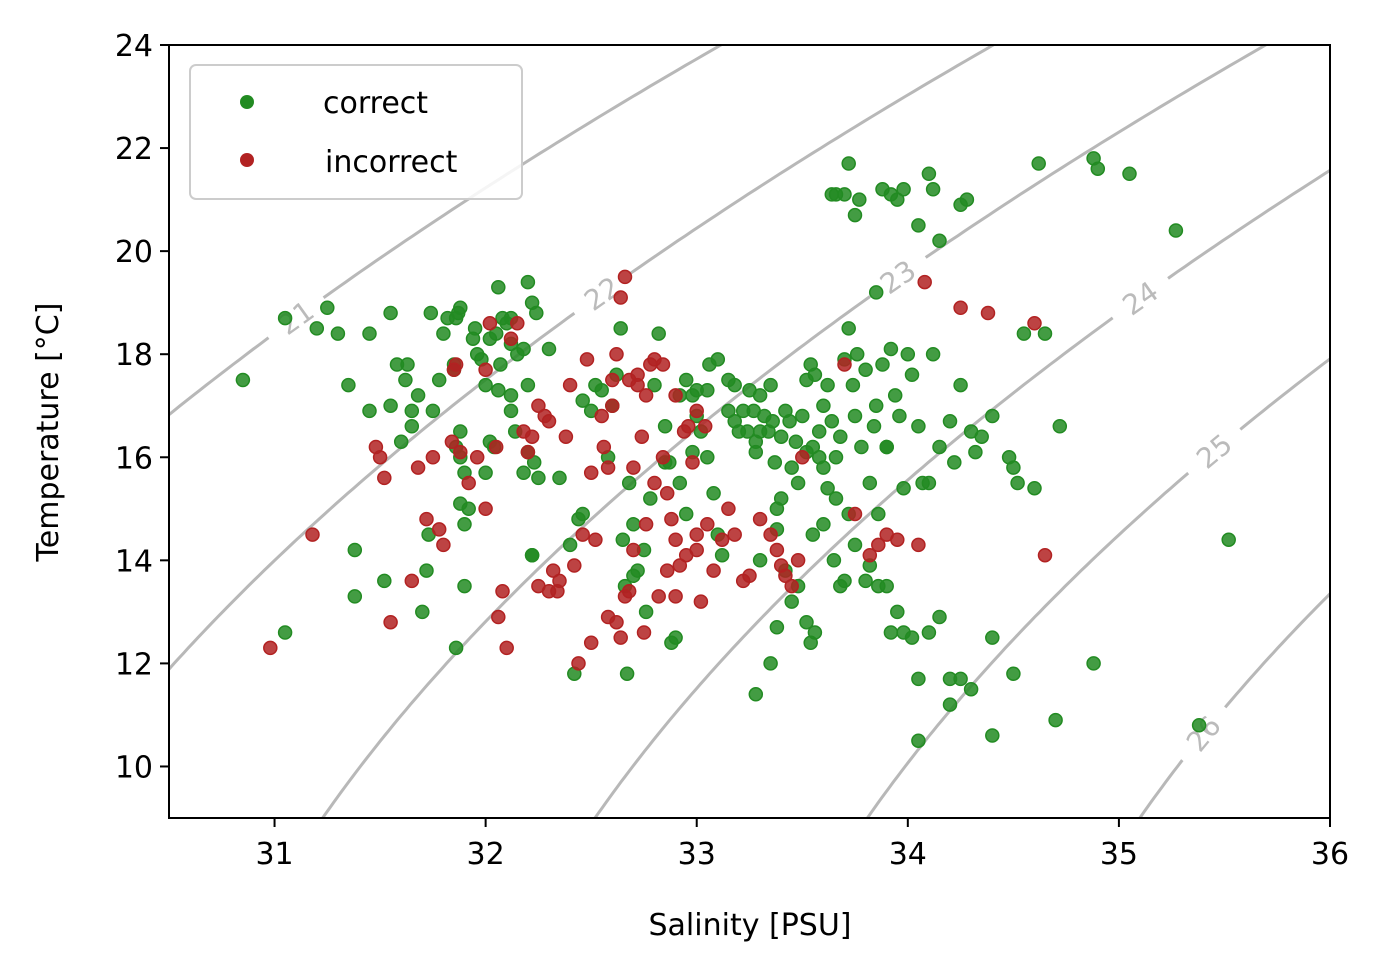  Describe the element at coordinates (142, 407) in the screenshot. I see `y-axis-ticks: 10 12 14 16 18 20 22 24` at that location.